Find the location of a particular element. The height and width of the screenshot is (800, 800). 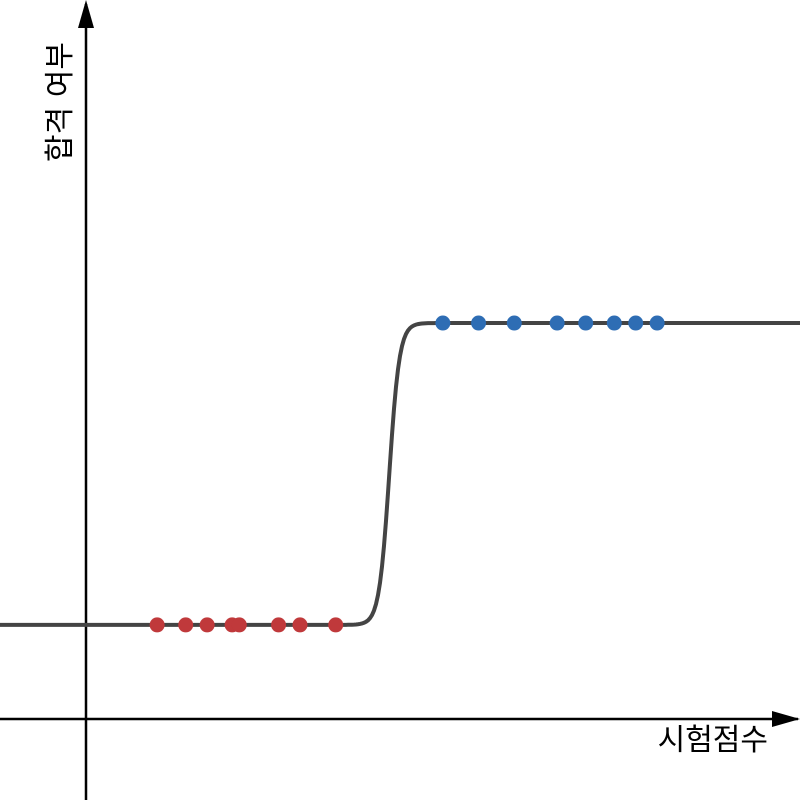

x-axis-label: 시험점수 is located at coordinates (713, 740).